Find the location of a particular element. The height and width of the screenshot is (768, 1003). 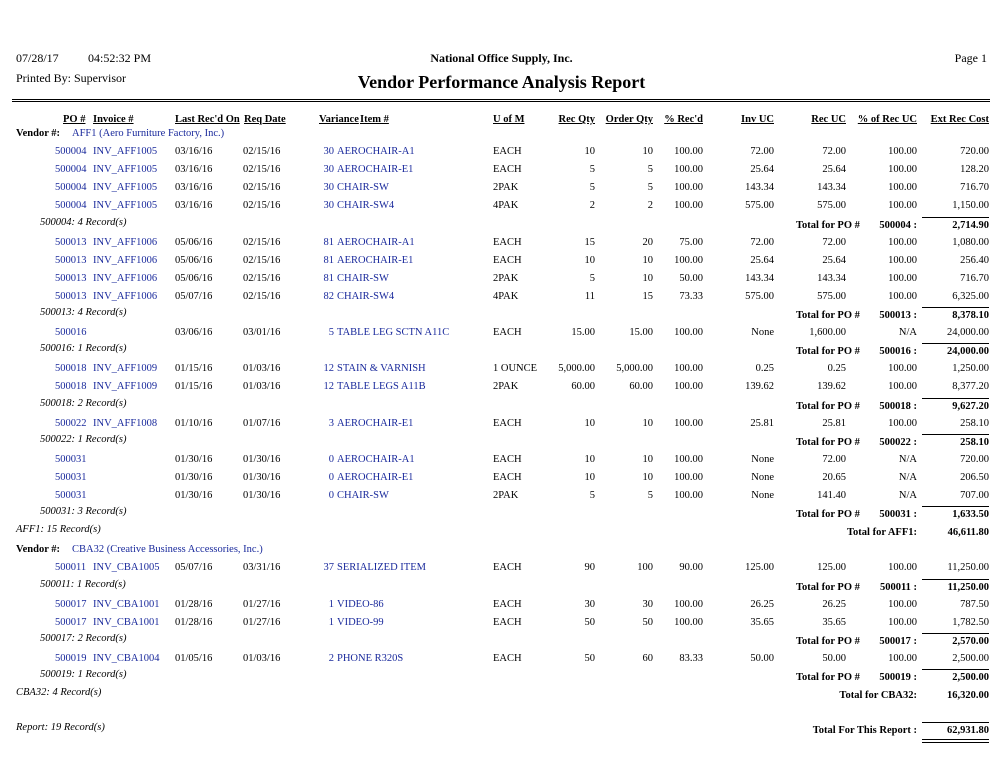

cell: 01/03/16 is located at coordinates (262, 387).